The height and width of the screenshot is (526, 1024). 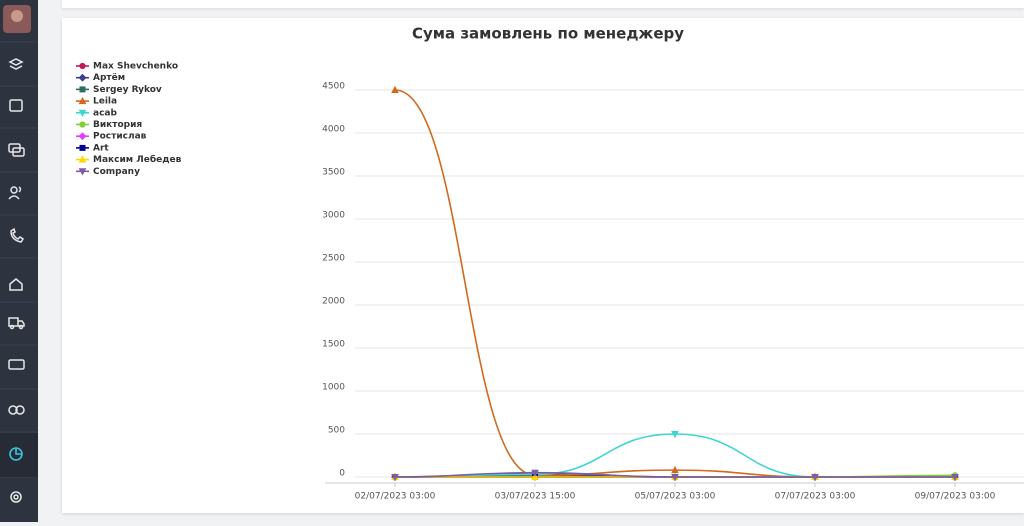 What do you see at coordinates (333, 87) in the screenshot?
I see `y-tick-label: 4500` at bounding box center [333, 87].